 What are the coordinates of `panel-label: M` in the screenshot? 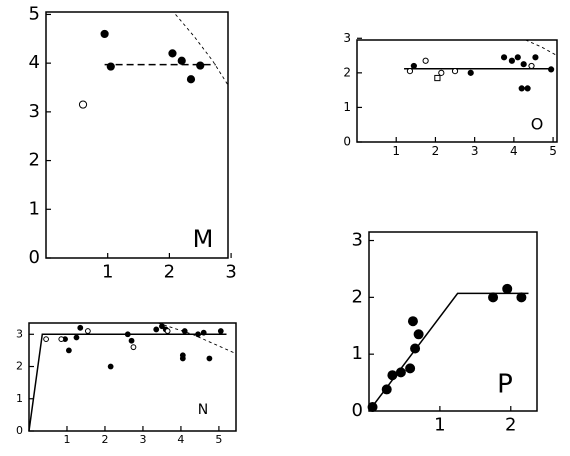 It's located at (203, 239).